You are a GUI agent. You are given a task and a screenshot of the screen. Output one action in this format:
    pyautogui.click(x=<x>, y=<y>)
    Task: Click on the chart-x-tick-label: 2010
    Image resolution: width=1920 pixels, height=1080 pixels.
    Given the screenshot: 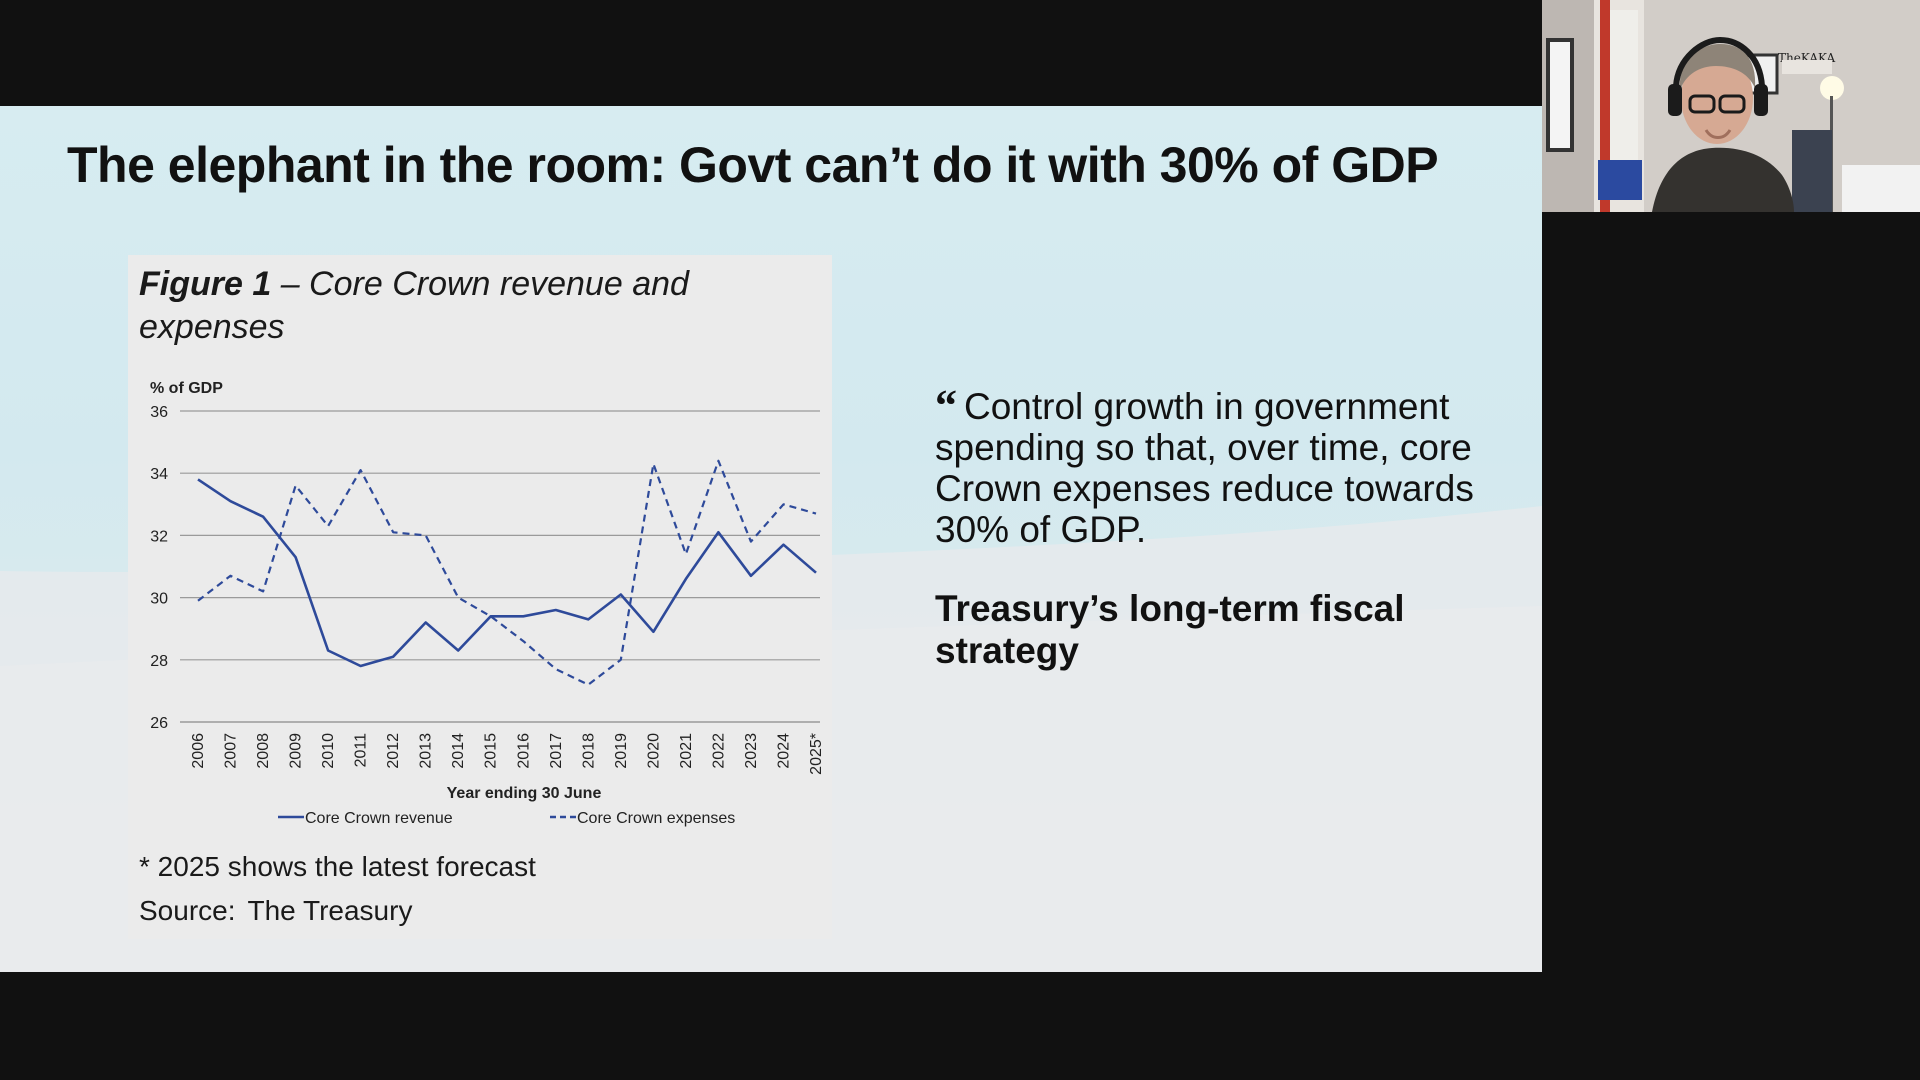 What is the action you would take?
    pyautogui.click(x=328, y=751)
    